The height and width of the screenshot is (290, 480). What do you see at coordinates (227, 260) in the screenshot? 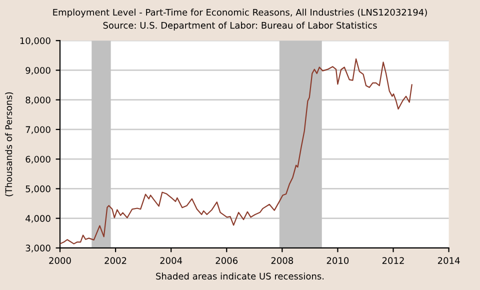
I see `x-tick-label: 2006` at bounding box center [227, 260].